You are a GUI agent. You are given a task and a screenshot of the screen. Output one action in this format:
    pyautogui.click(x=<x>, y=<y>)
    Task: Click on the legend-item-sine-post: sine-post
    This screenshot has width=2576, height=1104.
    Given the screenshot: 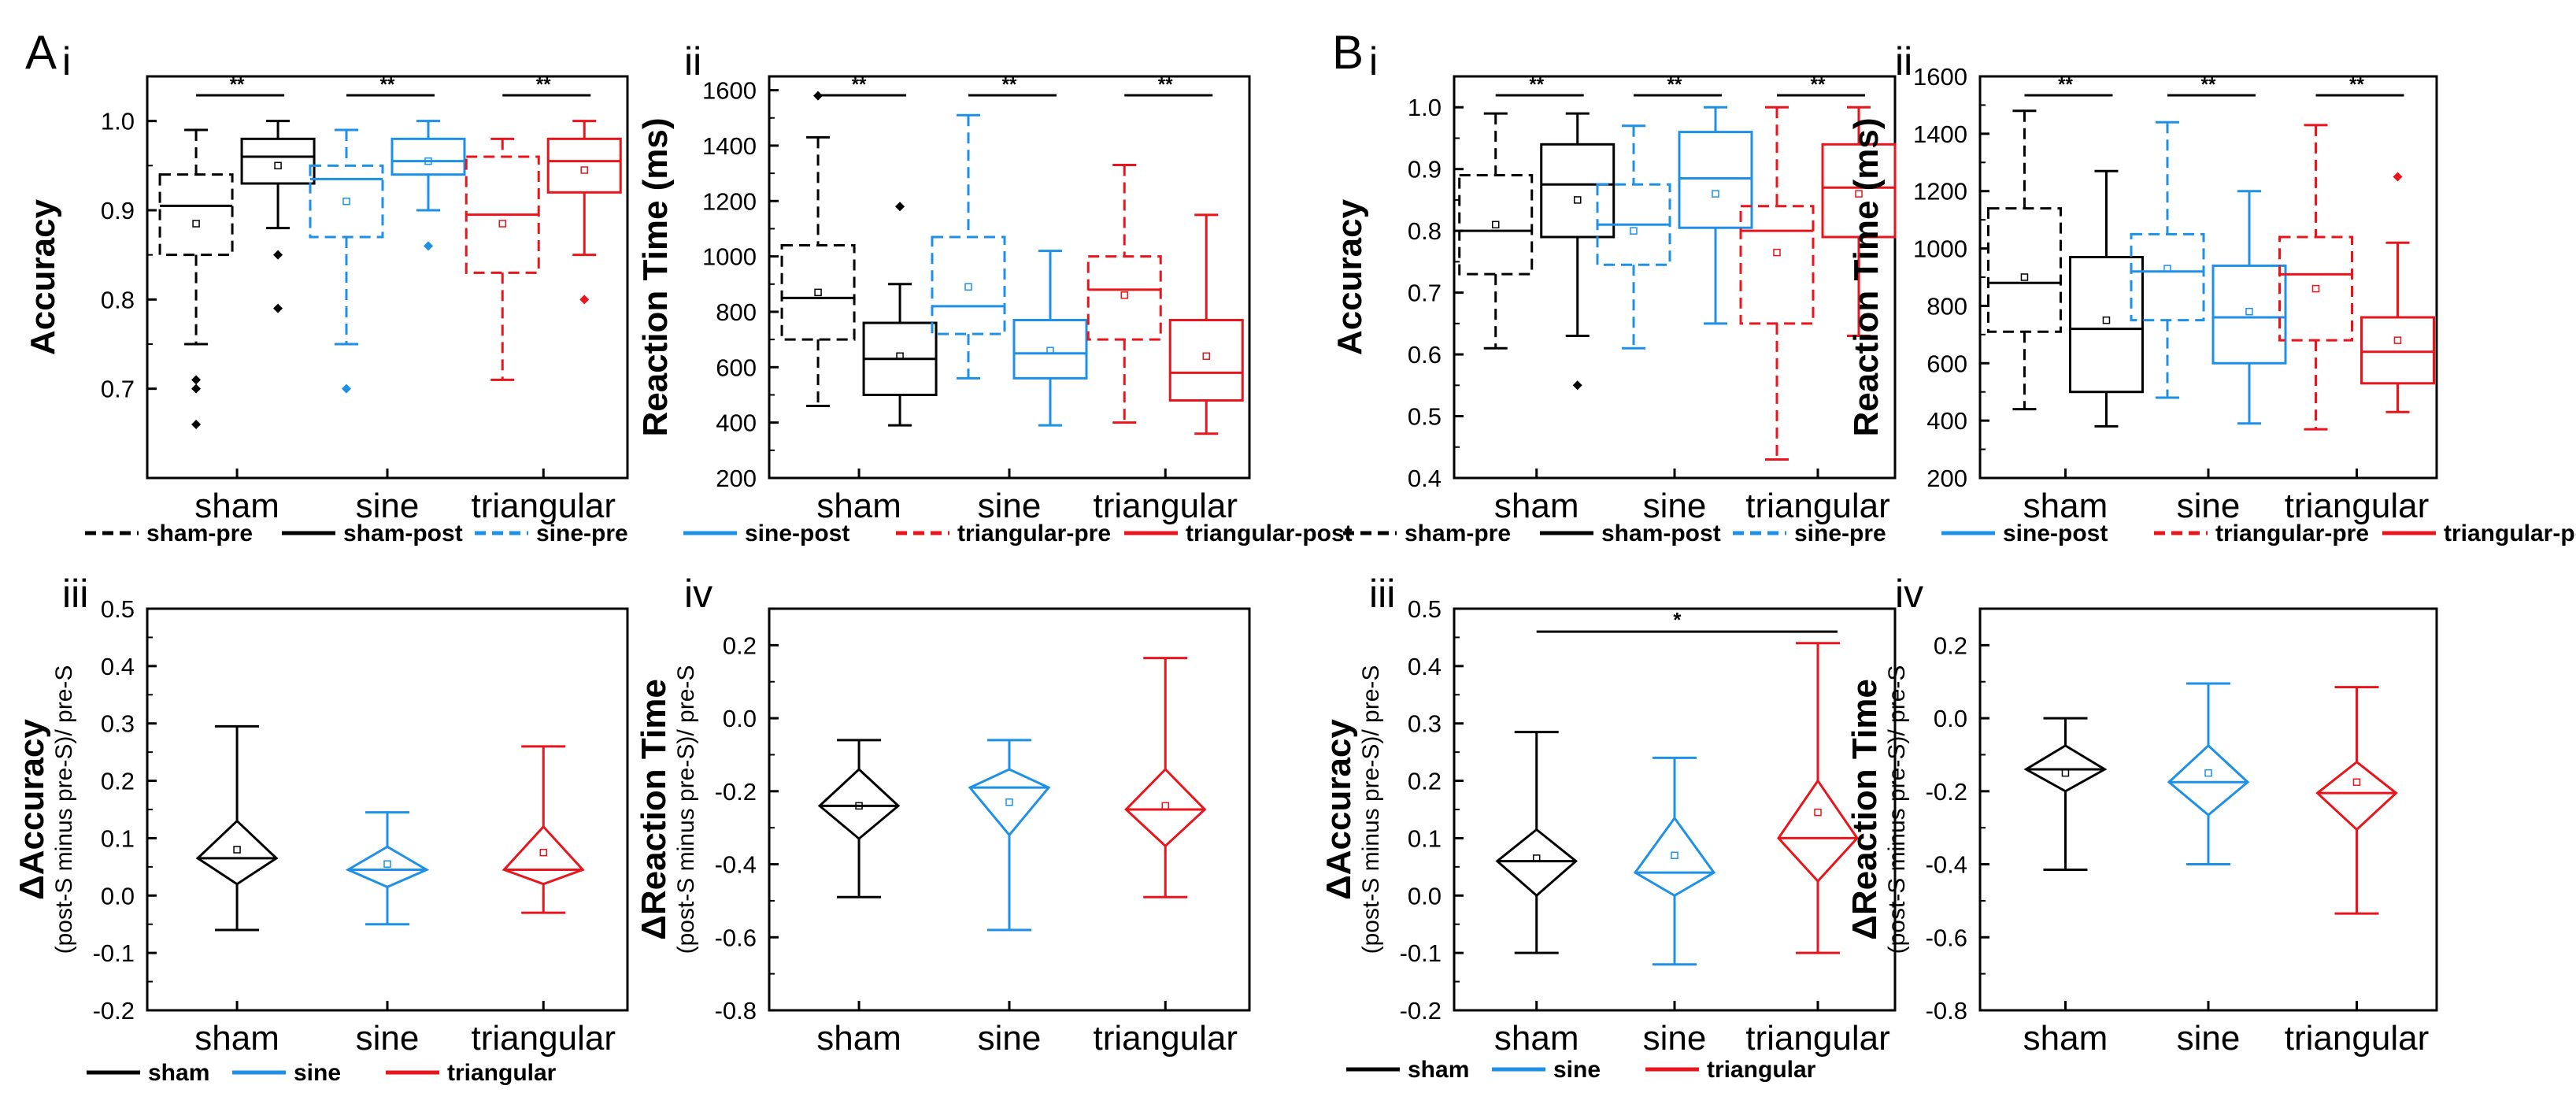 What is the action you would take?
    pyautogui.click(x=766, y=533)
    